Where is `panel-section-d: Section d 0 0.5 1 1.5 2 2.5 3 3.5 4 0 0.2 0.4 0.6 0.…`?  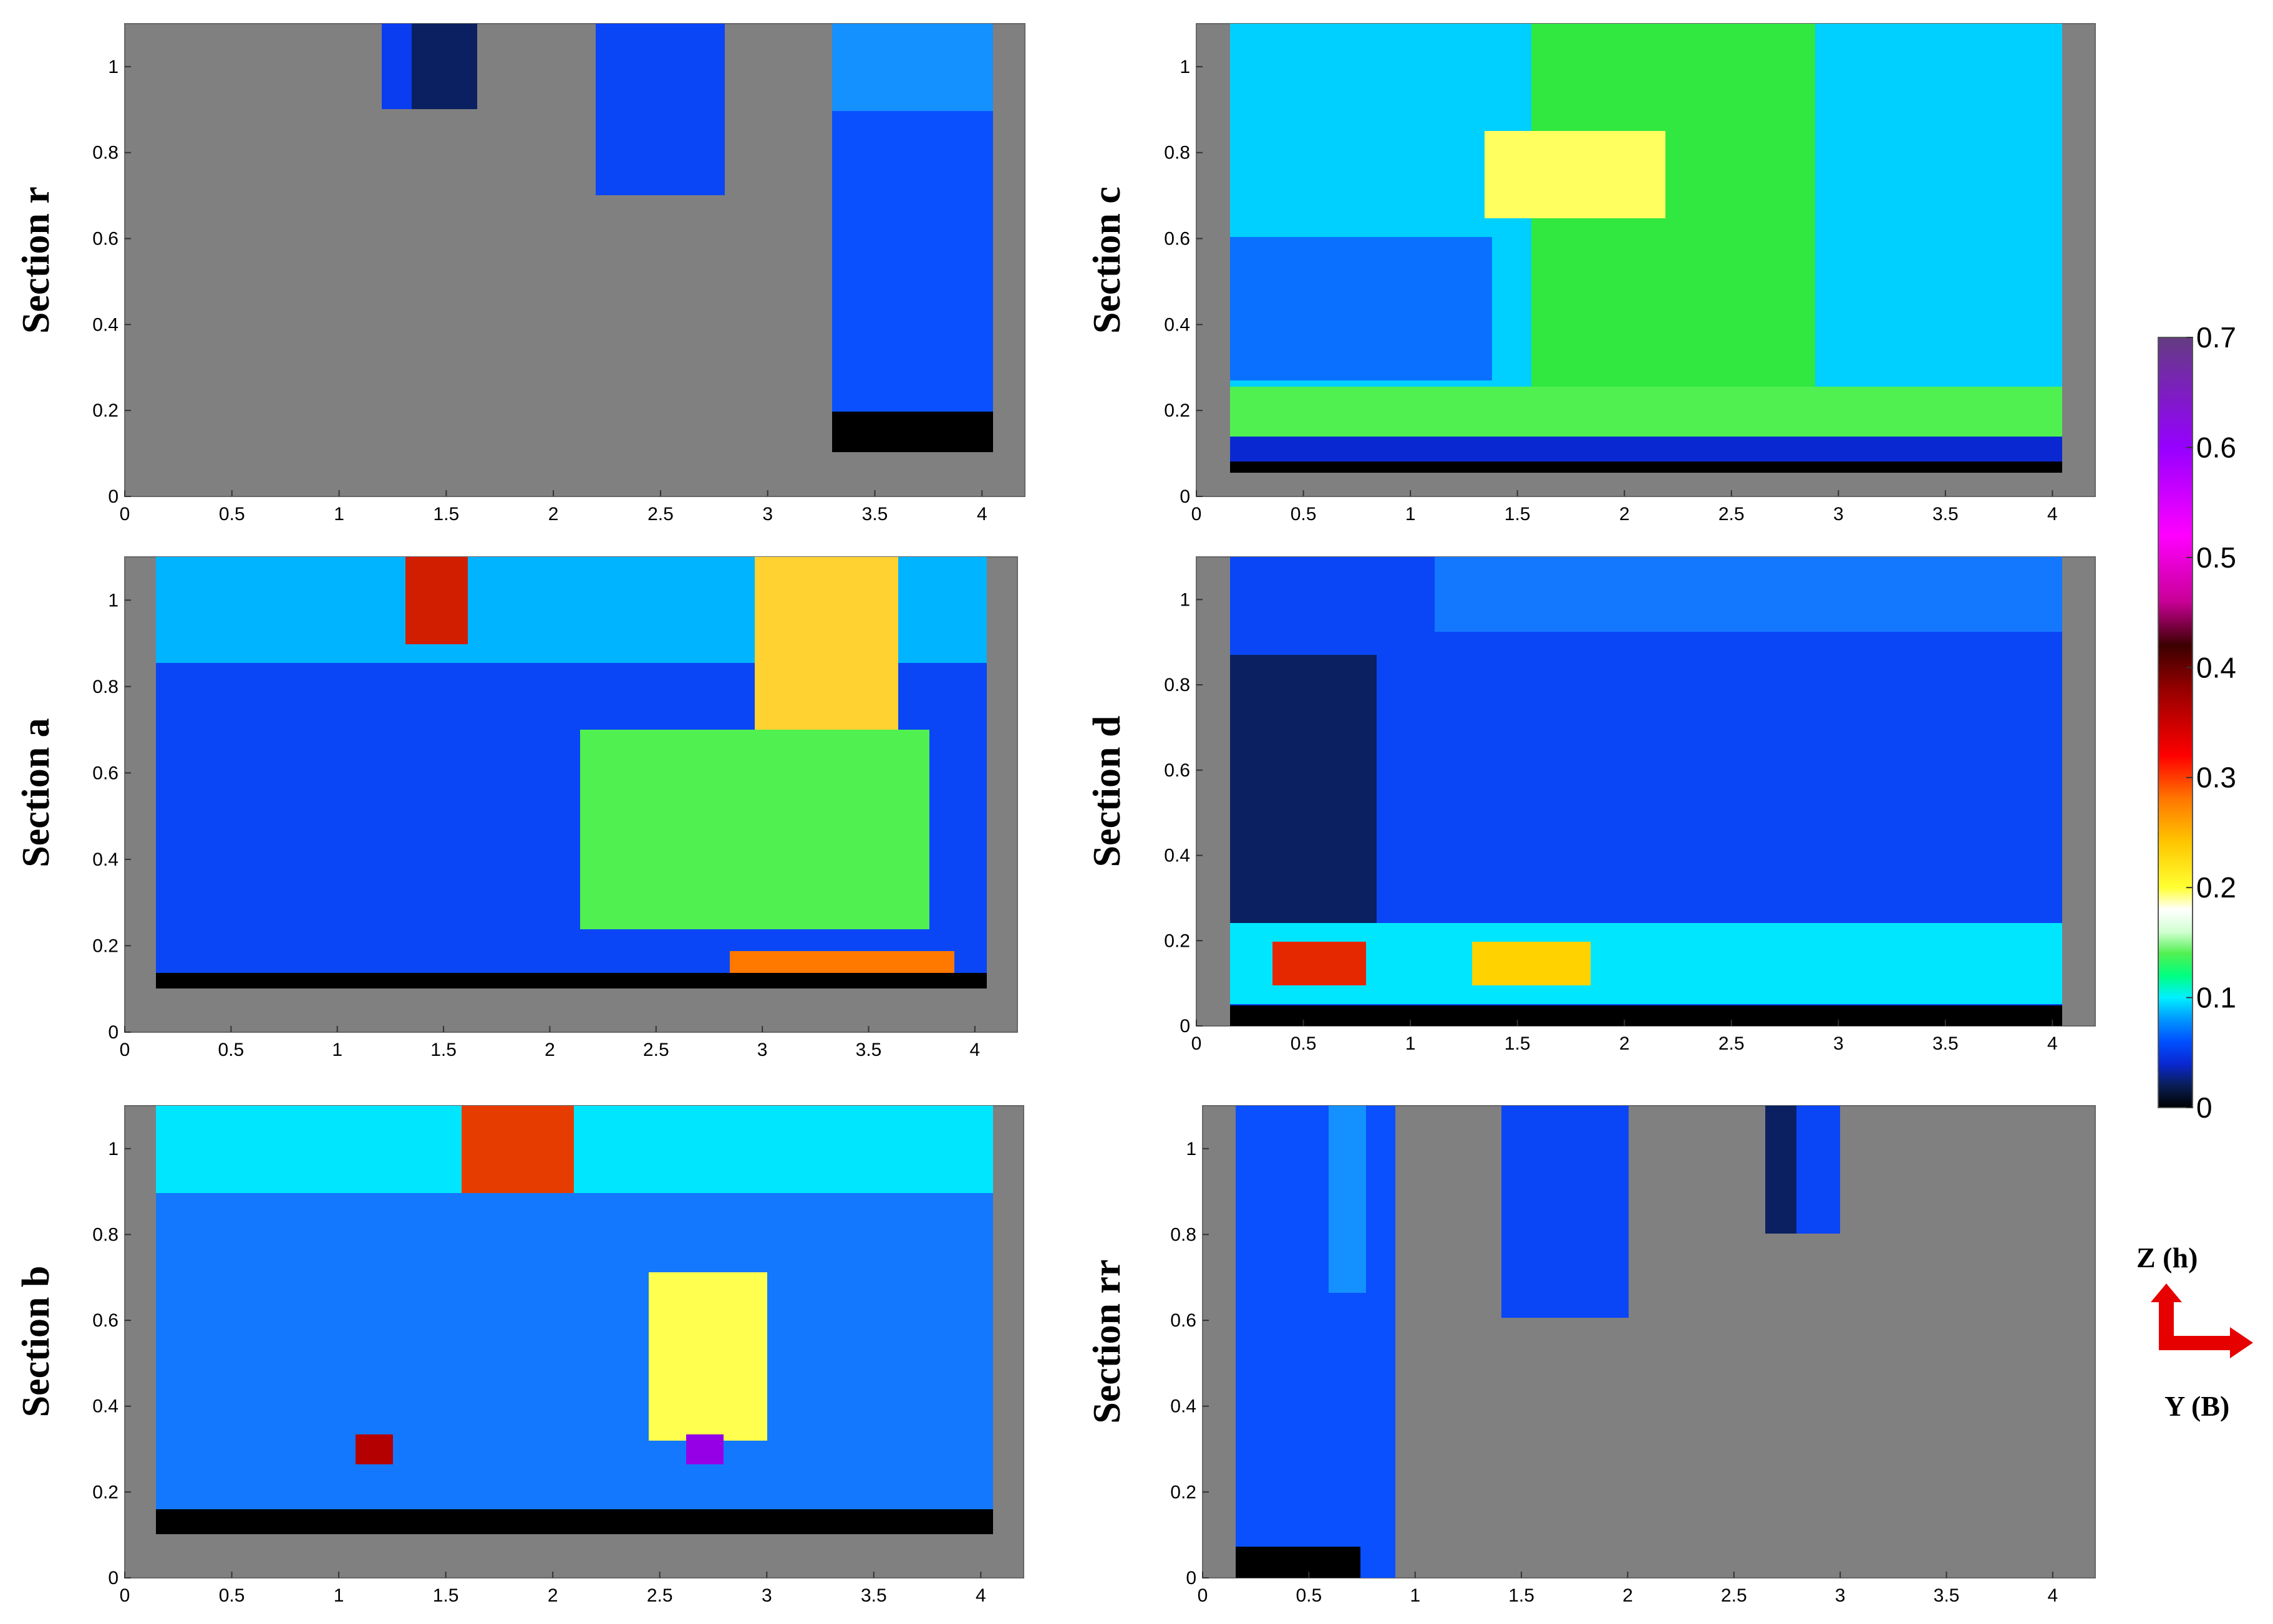
panel-section-d: Section d 0 0.5 1 1.5 2 2.5 3 3.5 4 0 0.2 0.4 0.6 0.… is located at coordinates (1591, 805).